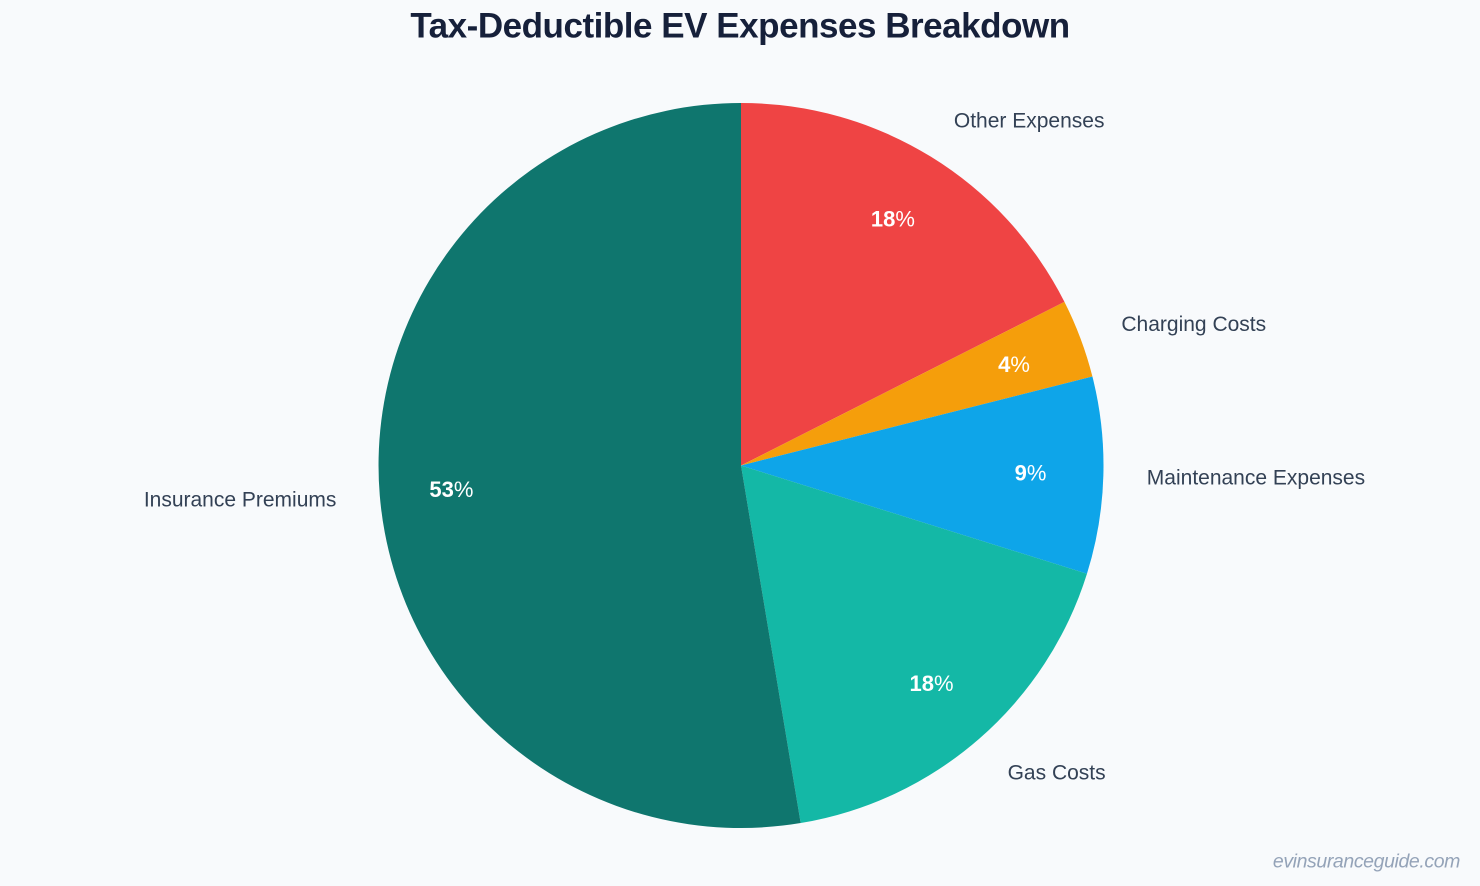  I want to click on svg-text: 4%, so click(1014, 364).